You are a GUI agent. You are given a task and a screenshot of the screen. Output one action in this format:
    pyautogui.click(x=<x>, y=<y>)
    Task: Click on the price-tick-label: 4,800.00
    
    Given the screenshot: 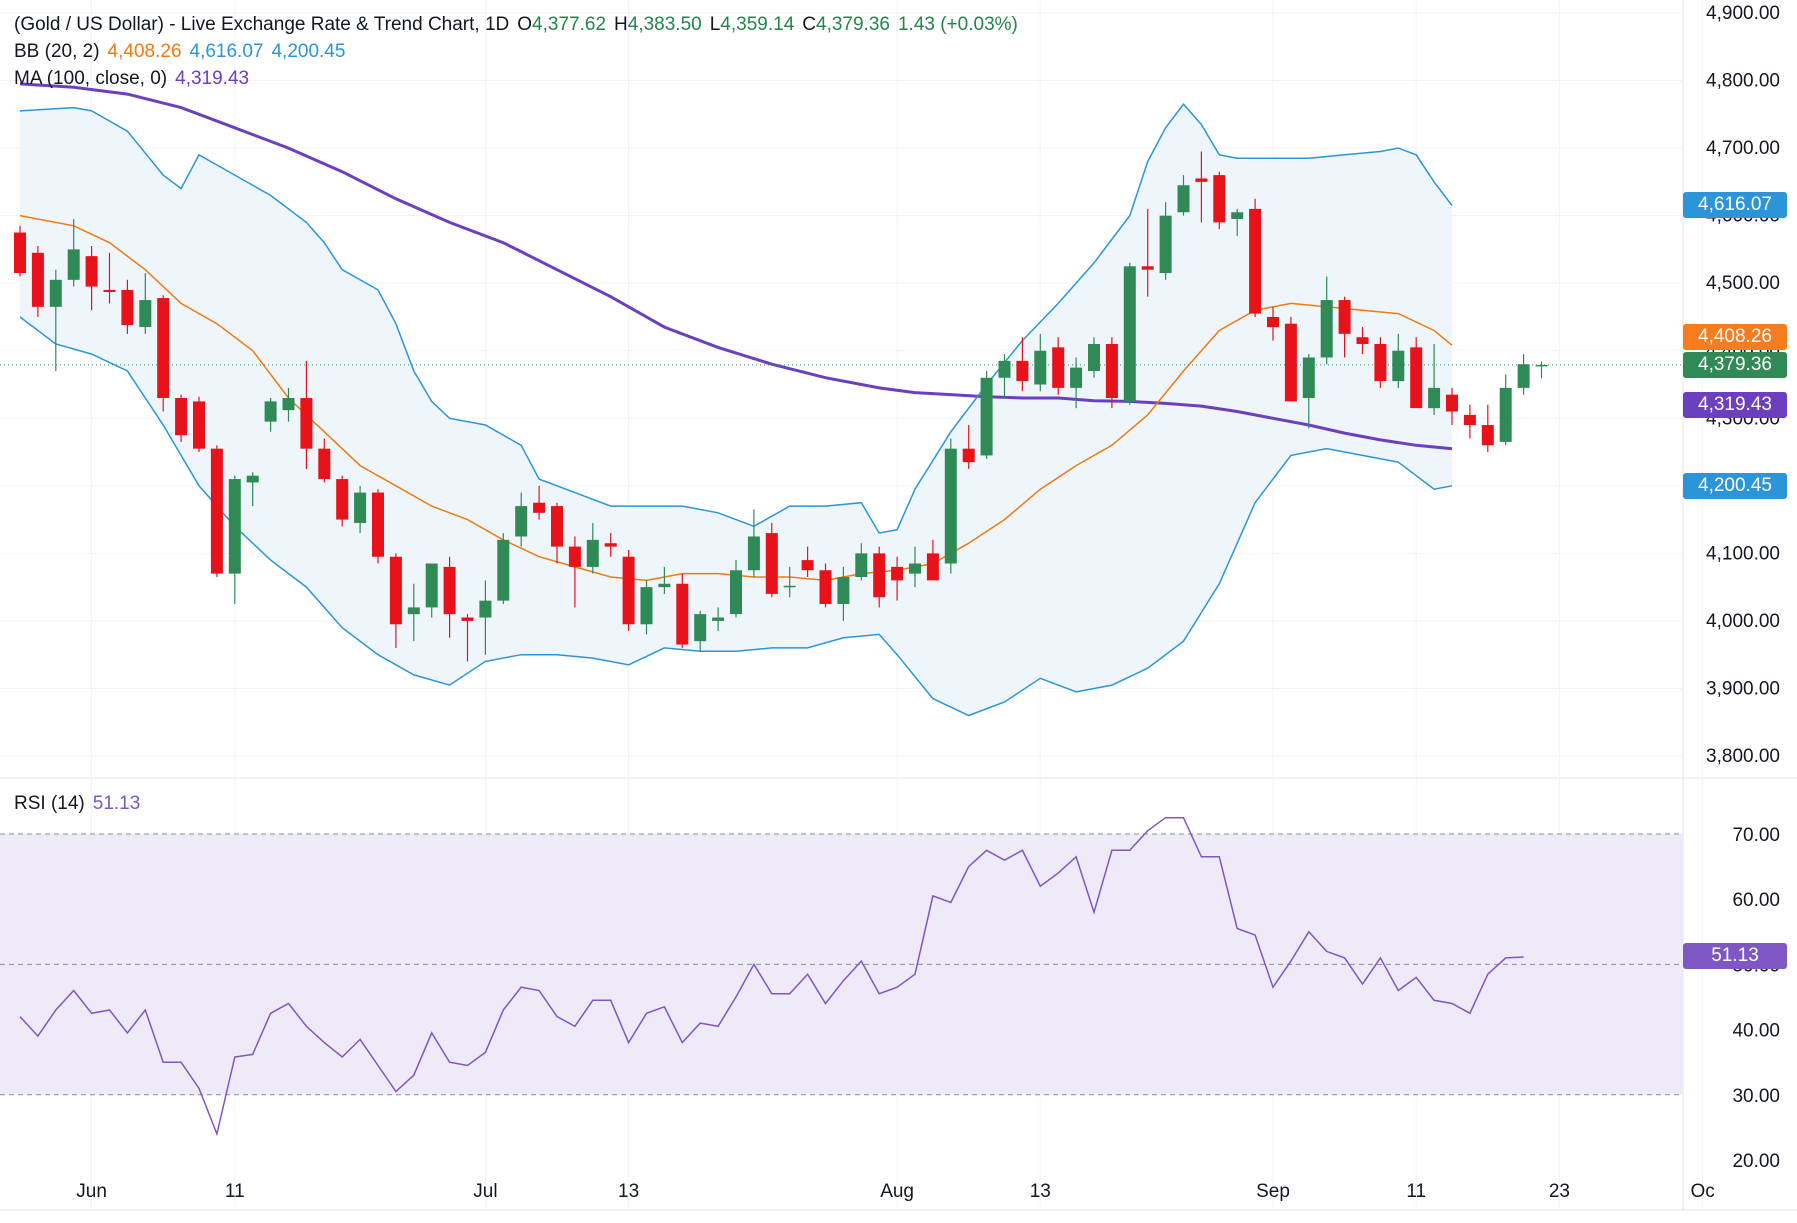 What is the action you would take?
    pyautogui.click(x=1743, y=81)
    